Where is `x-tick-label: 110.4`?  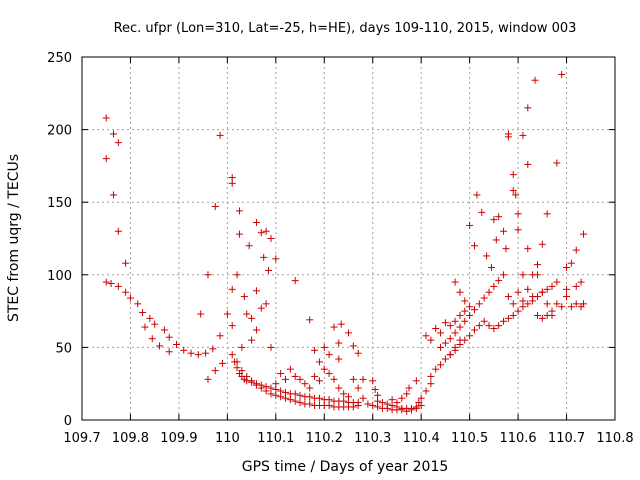
x-tick-label: 110.4 is located at coordinates (421, 438).